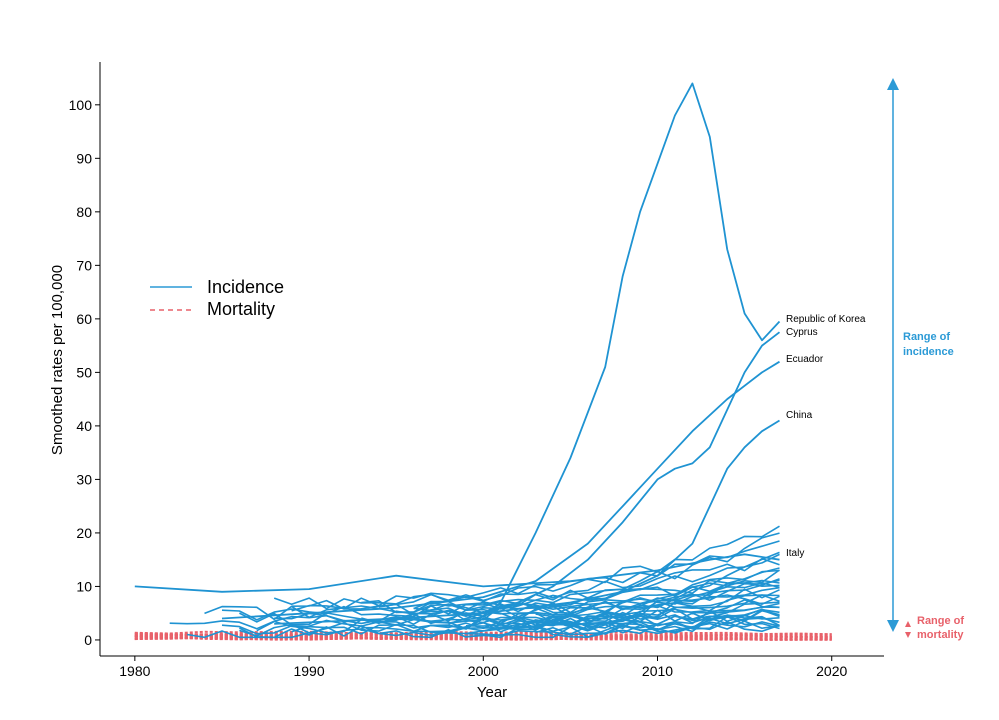 Image resolution: width=999 pixels, height=720 pixels. What do you see at coordinates (84, 212) in the screenshot?
I see `y-tick-label: 80` at bounding box center [84, 212].